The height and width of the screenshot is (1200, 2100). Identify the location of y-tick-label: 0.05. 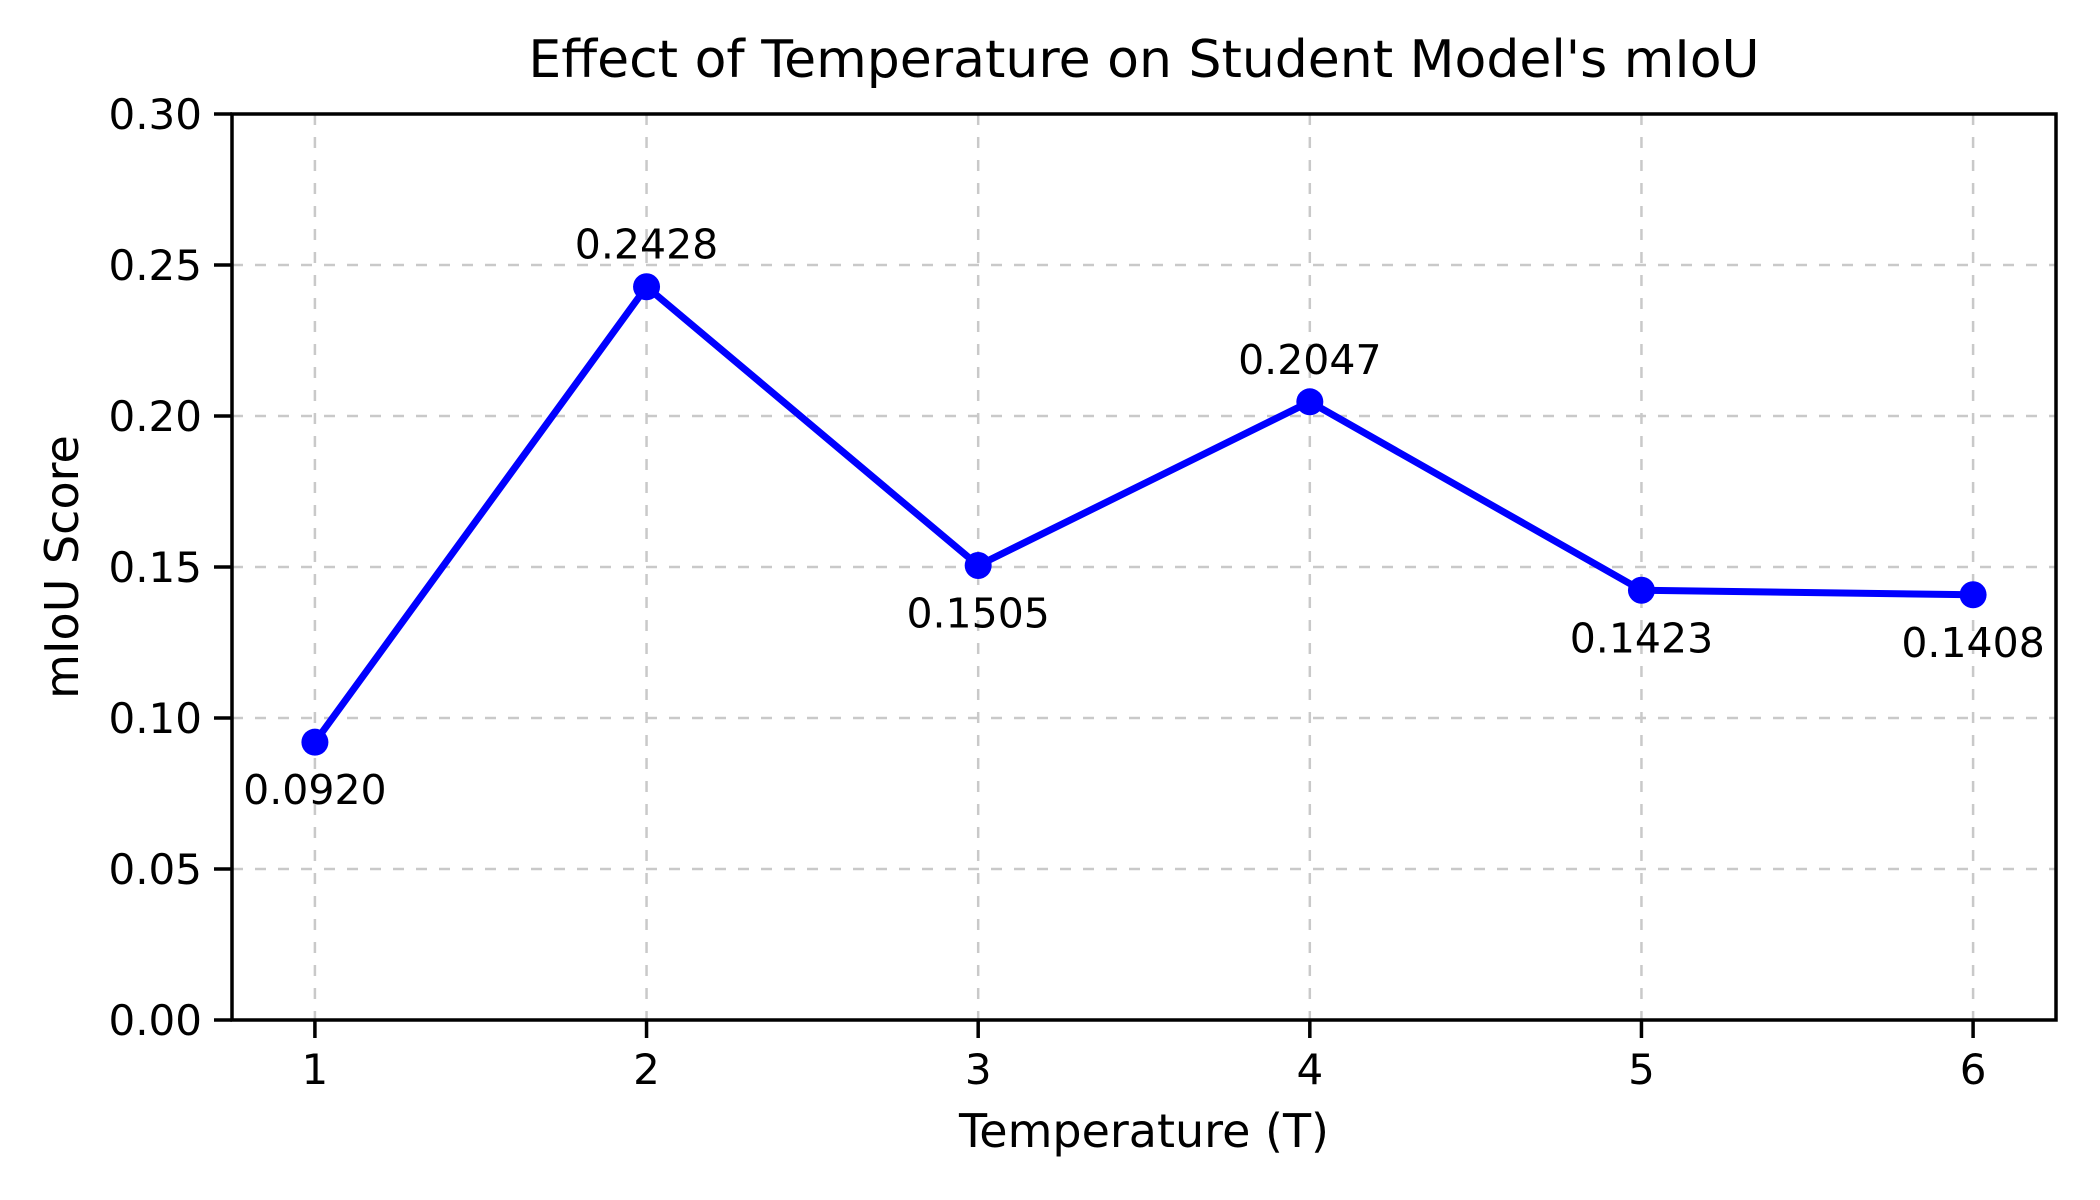
(155, 869).